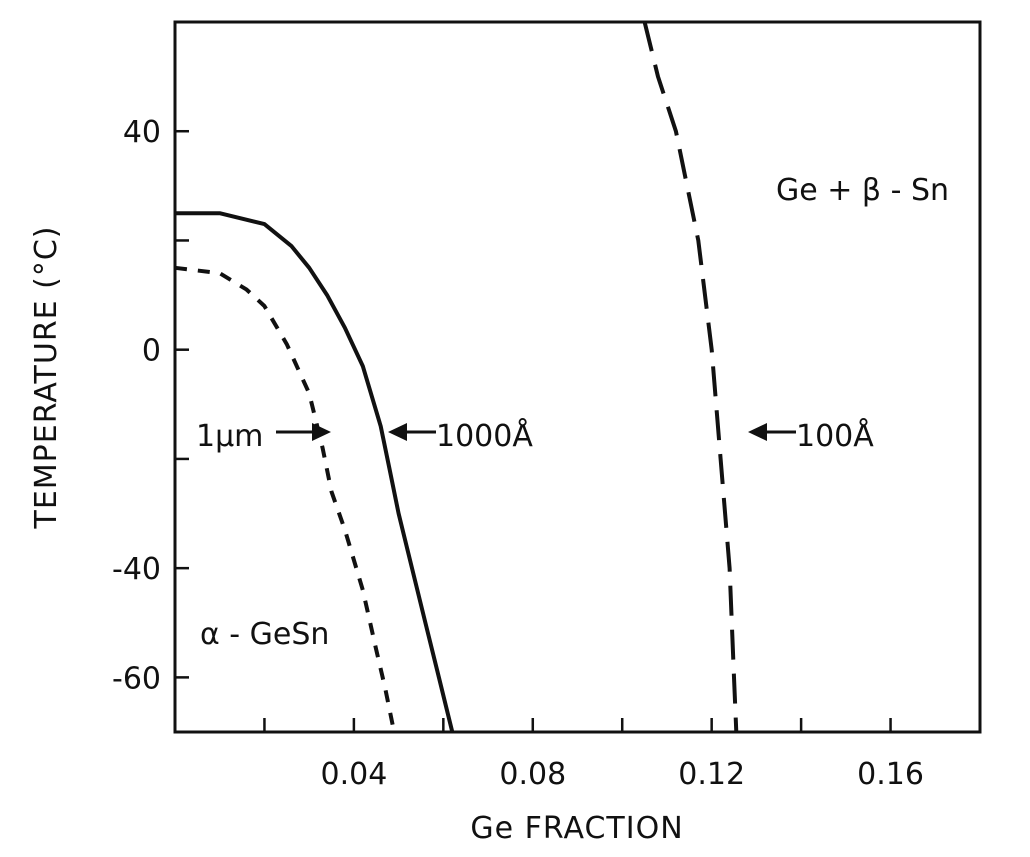 The image size is (1030, 857). Describe the element at coordinates (136, 569) in the screenshot. I see `y-tick-label: -40` at that location.